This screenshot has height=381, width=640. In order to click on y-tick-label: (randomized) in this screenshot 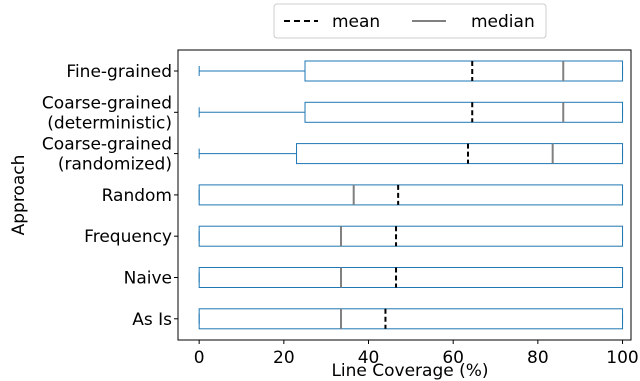, I will do `click(115, 165)`.